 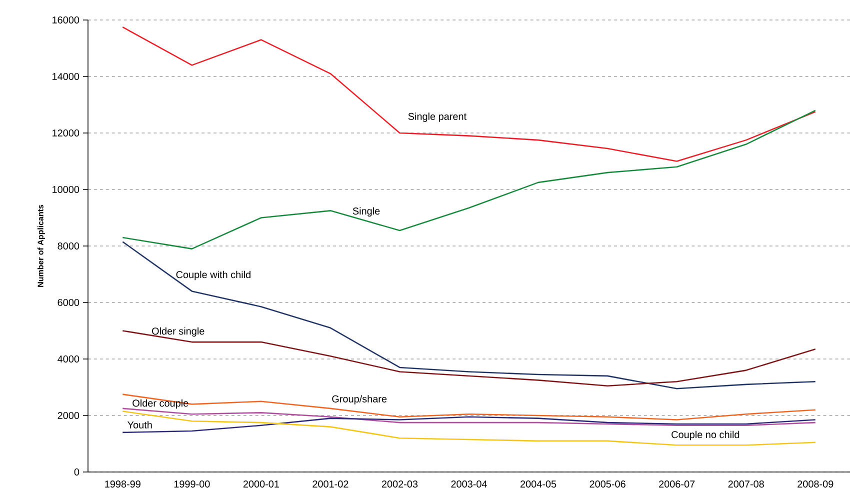 What do you see at coordinates (140, 424) in the screenshot?
I see `series-label: Youth` at bounding box center [140, 424].